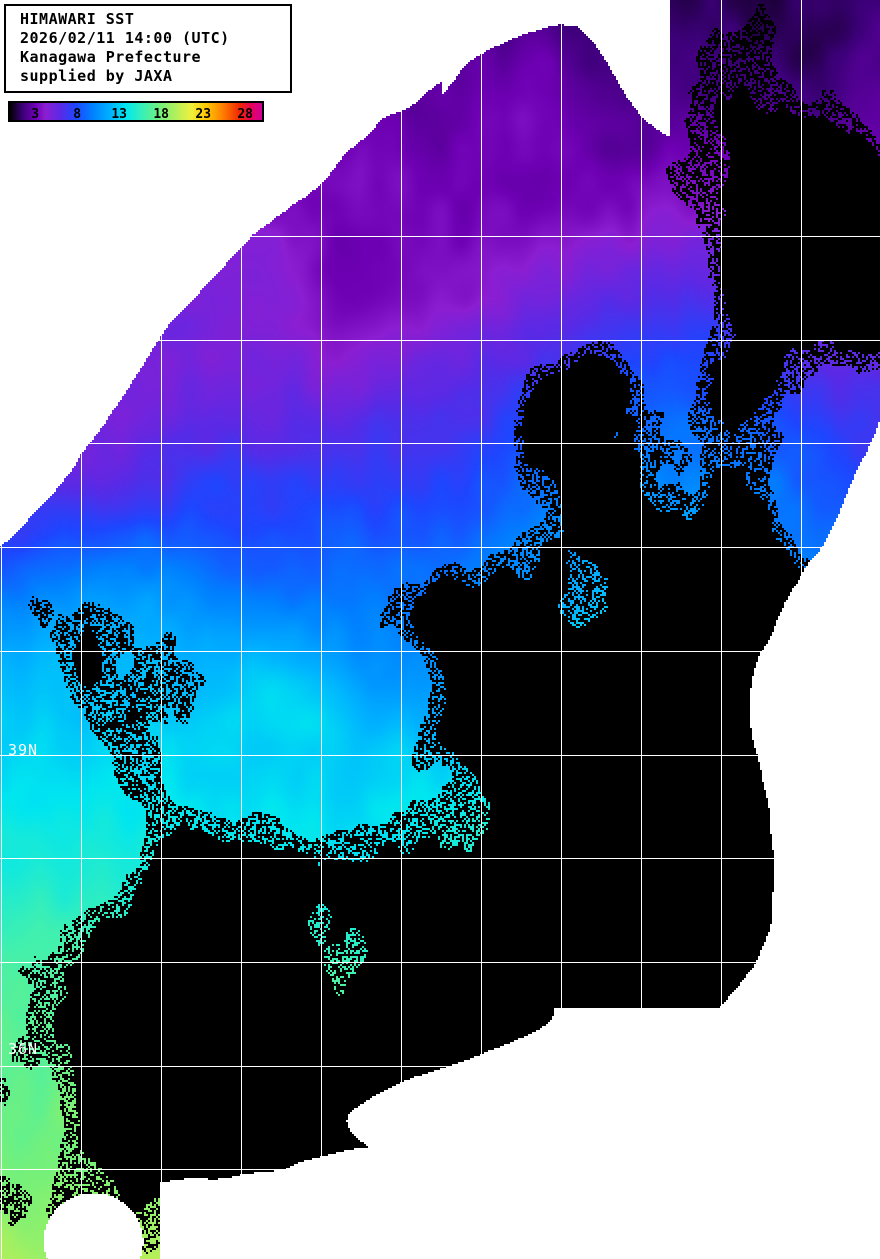  I want to click on colorbar-tick-3: 3, so click(35, 114).